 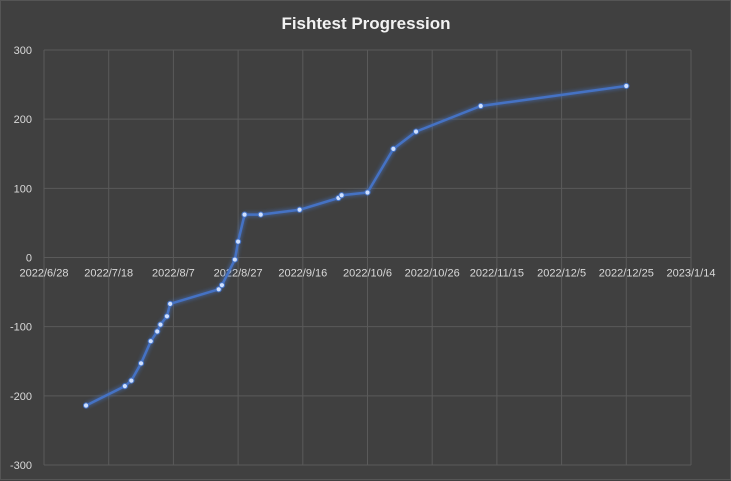 I want to click on x-tick-label: 2022/9/16, so click(x=302, y=274).